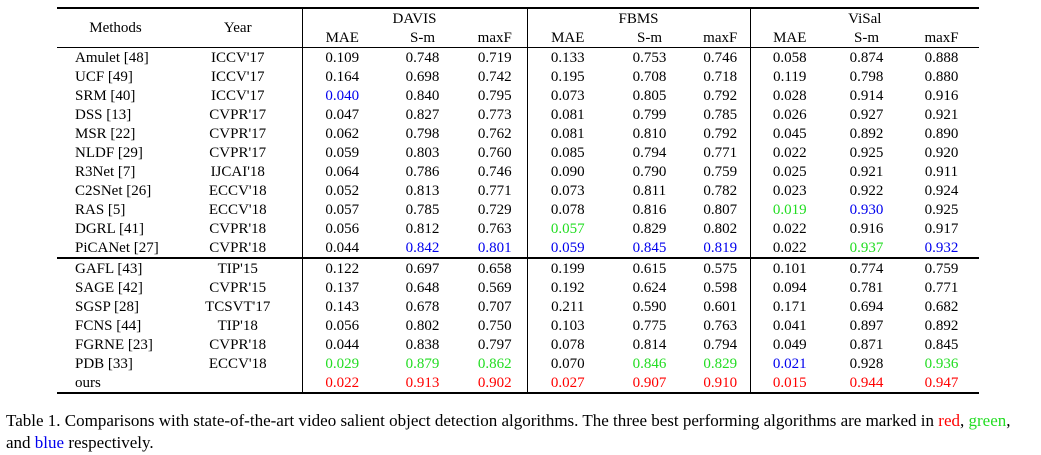 This screenshot has height=455, width=1041. I want to click on metric-value: 0.920, so click(941, 152).